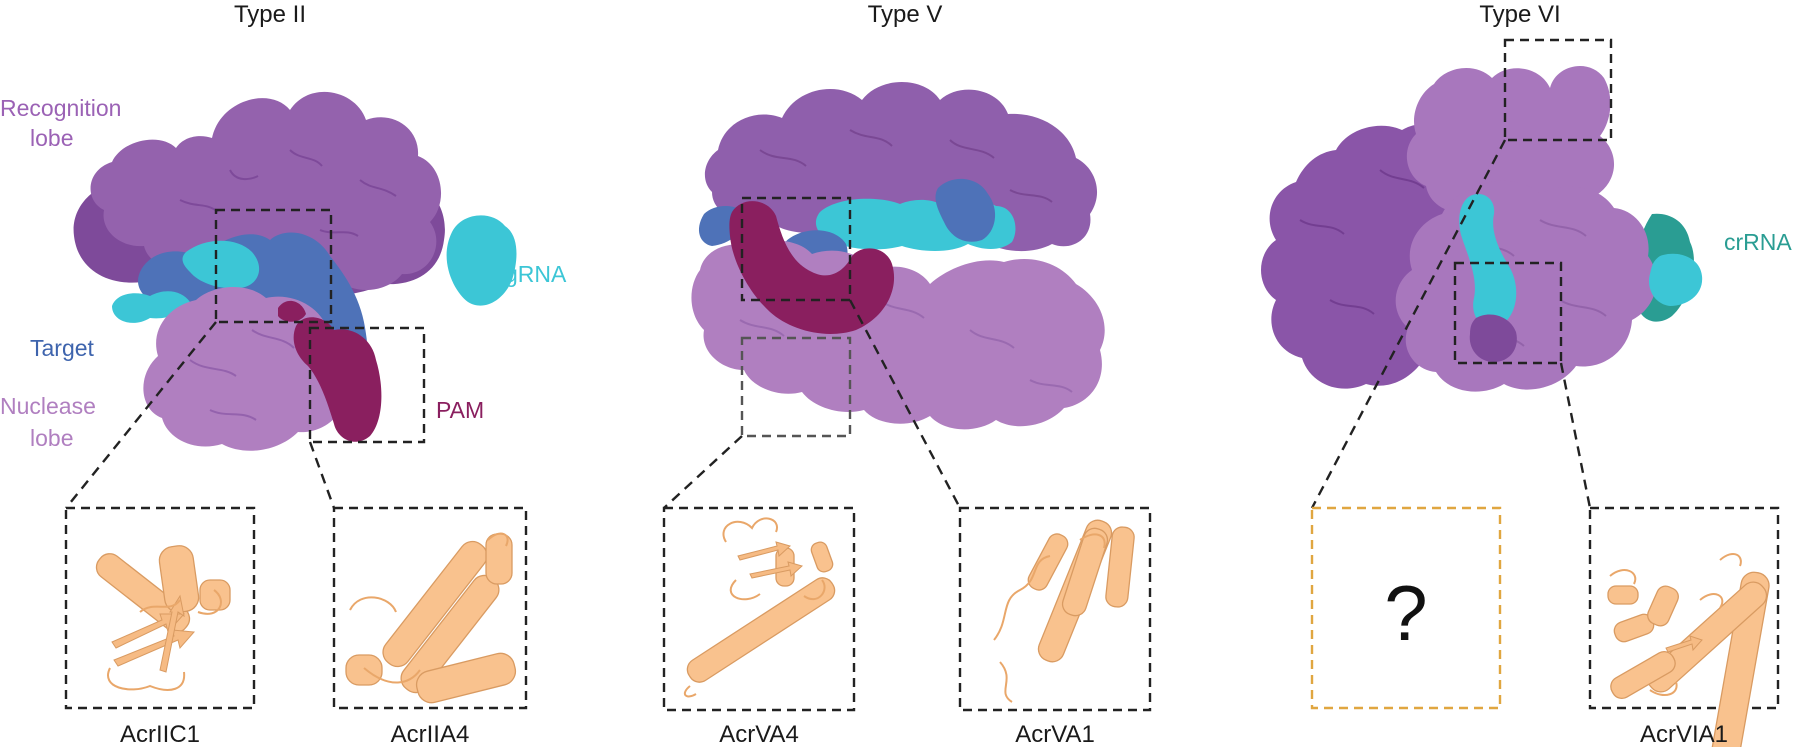 This screenshot has height=747, width=1805. I want to click on acriia4-structure-icon, so click(431, 618).